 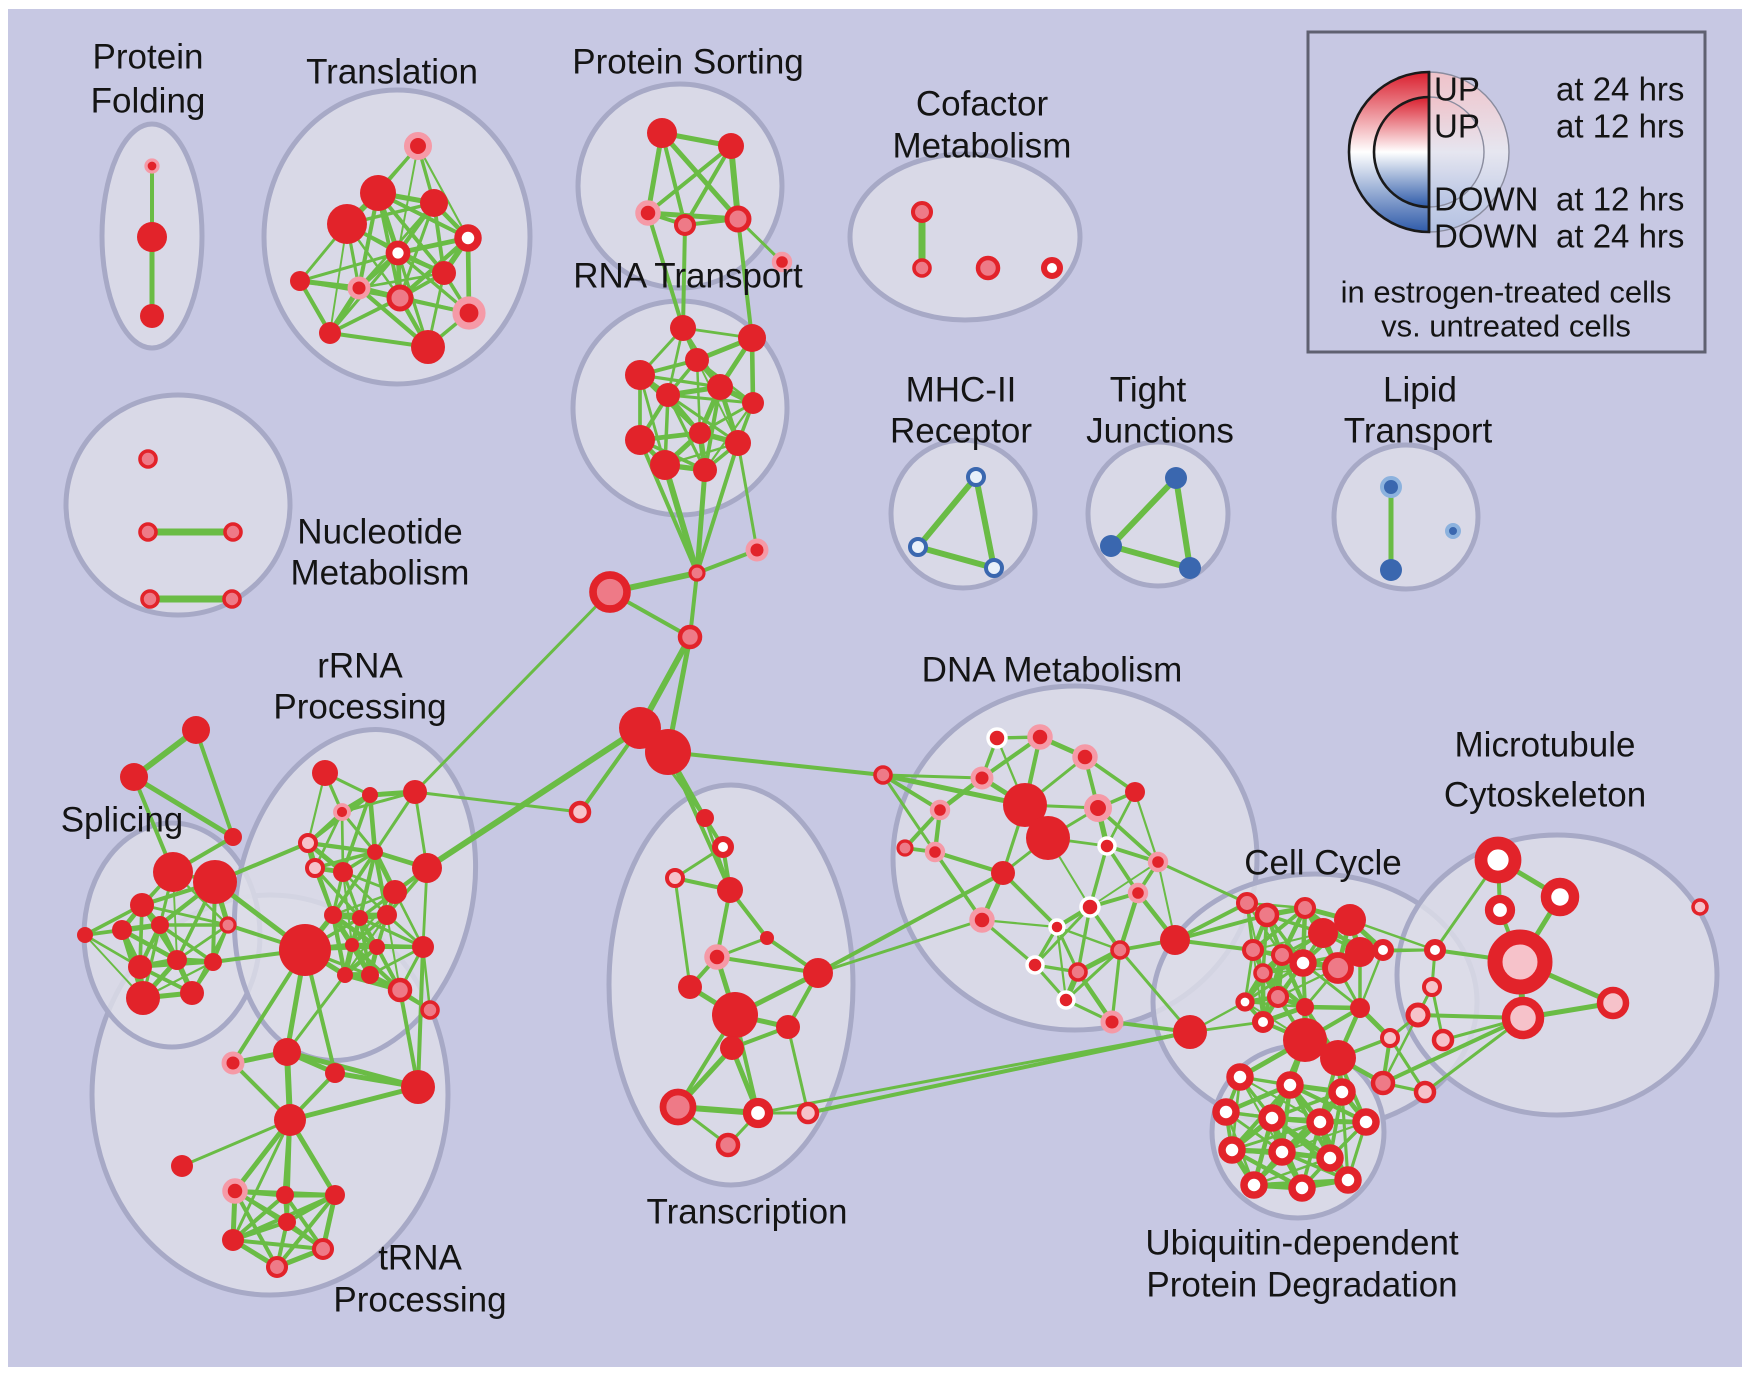 What do you see at coordinates (1052, 670) in the screenshot?
I see `cluster-label-dna-metabolism-0: DNA Metabolism` at bounding box center [1052, 670].